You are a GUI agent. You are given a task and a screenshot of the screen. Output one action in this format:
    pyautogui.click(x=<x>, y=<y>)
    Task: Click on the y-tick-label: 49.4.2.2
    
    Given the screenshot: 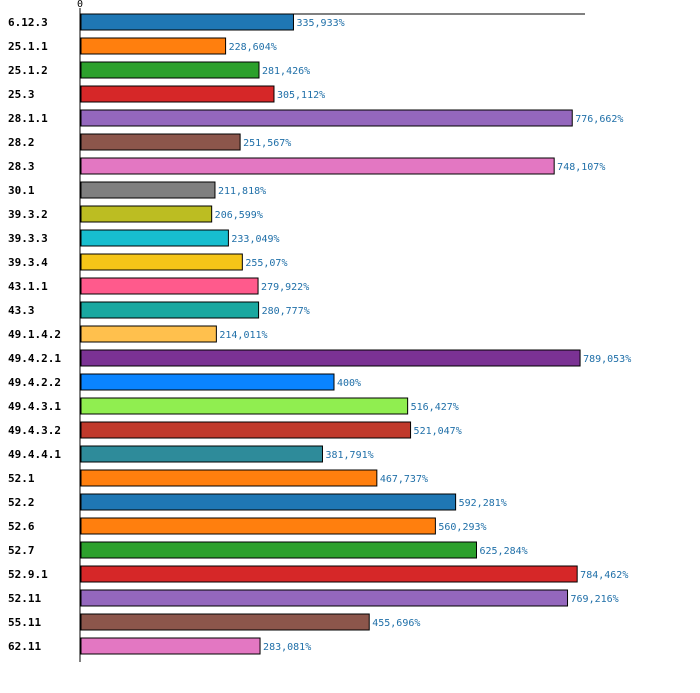 What is the action you would take?
    pyautogui.click(x=34, y=382)
    